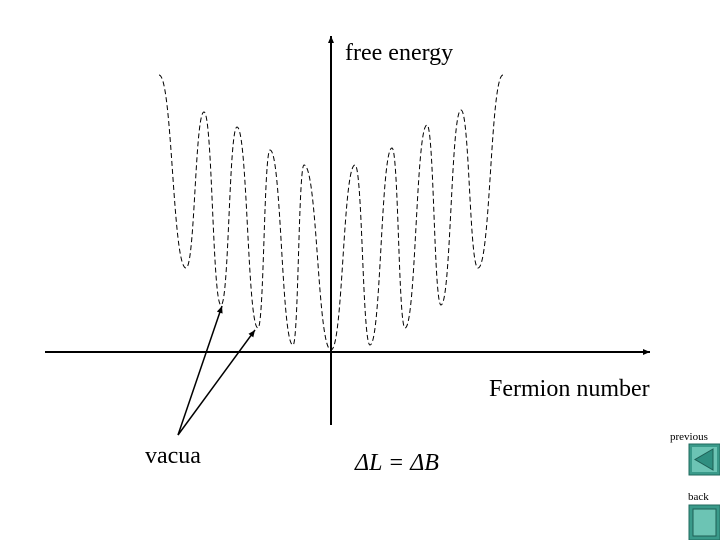 The width and height of the screenshot is (720, 540). What do you see at coordinates (396, 463) in the screenshot?
I see `equation: ΔL = ΔB` at bounding box center [396, 463].